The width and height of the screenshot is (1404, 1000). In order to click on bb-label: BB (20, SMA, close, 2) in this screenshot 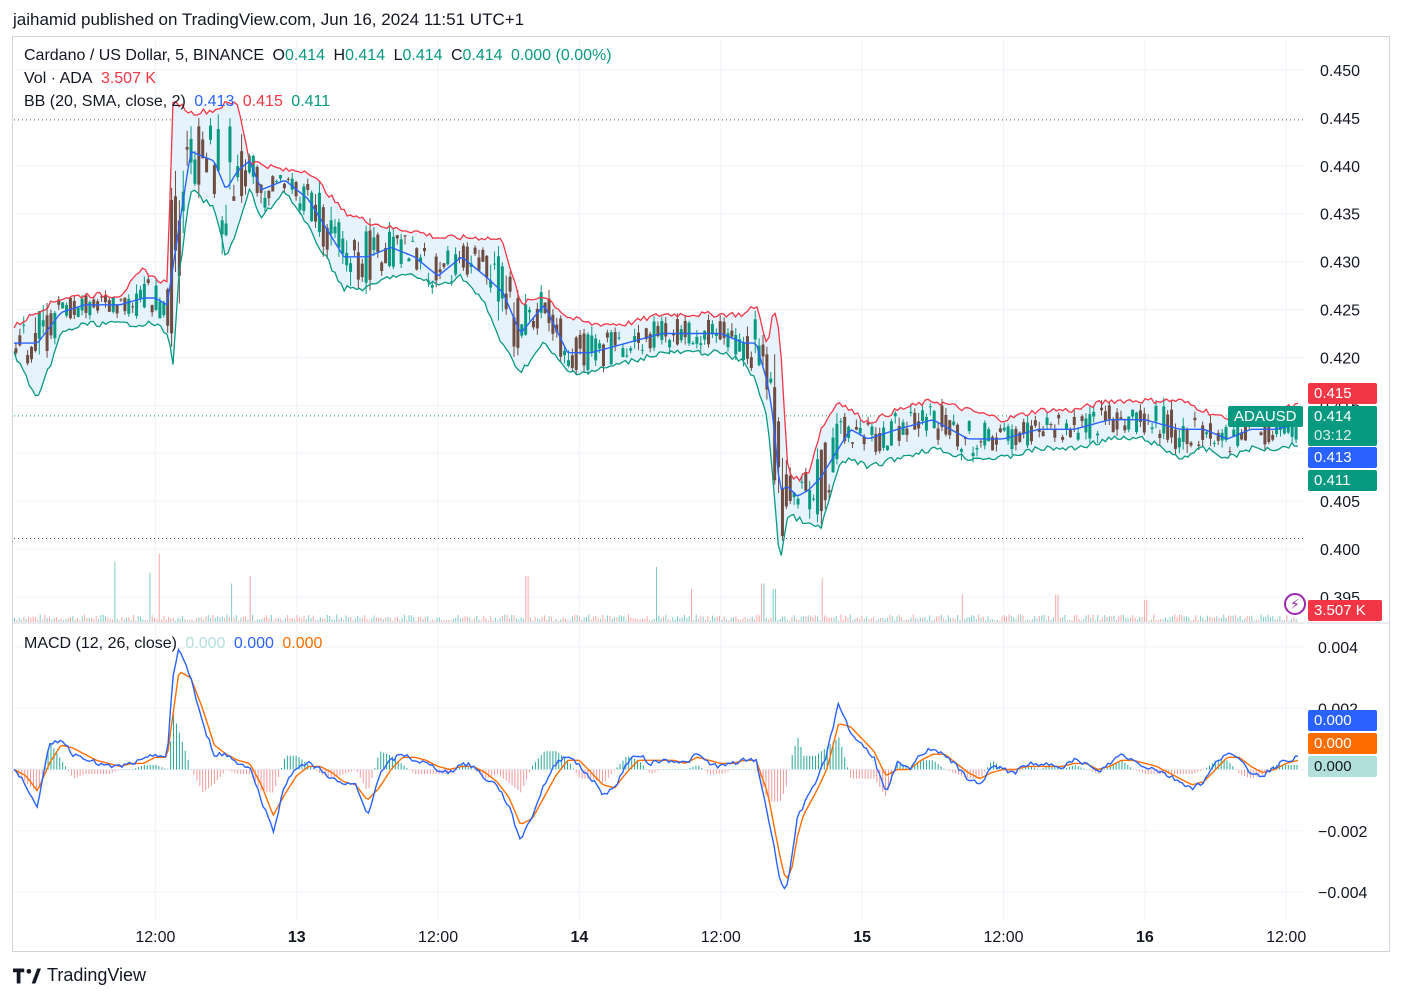, I will do `click(105, 101)`.